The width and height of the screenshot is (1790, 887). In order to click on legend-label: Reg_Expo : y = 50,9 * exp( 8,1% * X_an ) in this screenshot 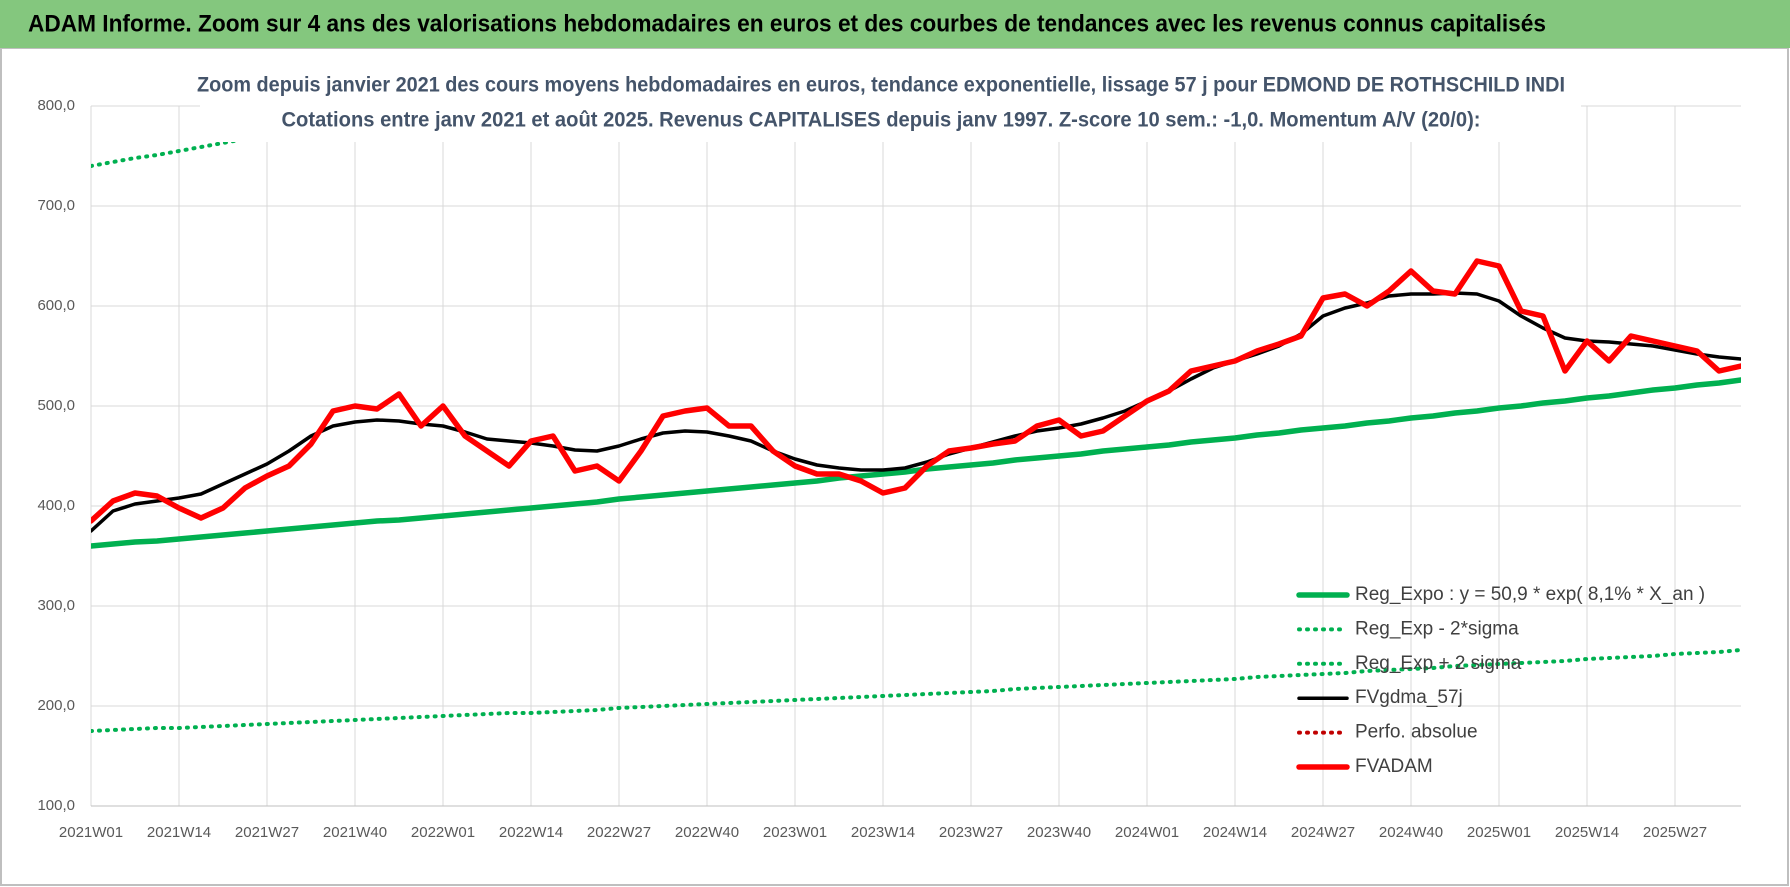, I will do `click(1530, 594)`.